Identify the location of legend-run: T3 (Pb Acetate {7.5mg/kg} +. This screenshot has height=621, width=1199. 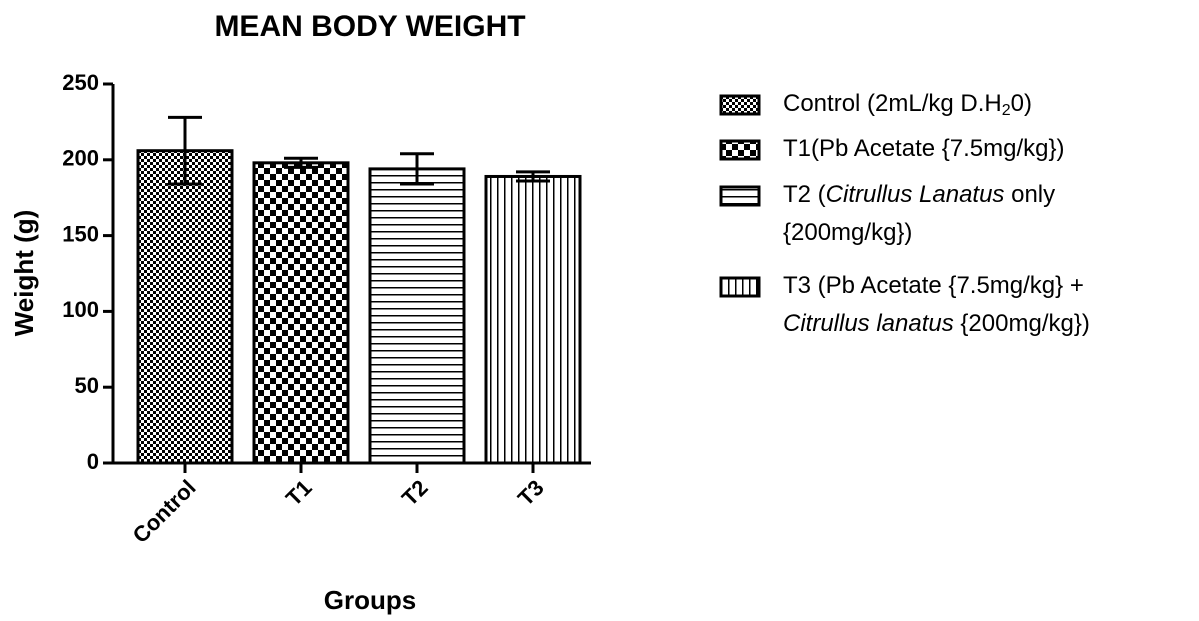
(933, 285).